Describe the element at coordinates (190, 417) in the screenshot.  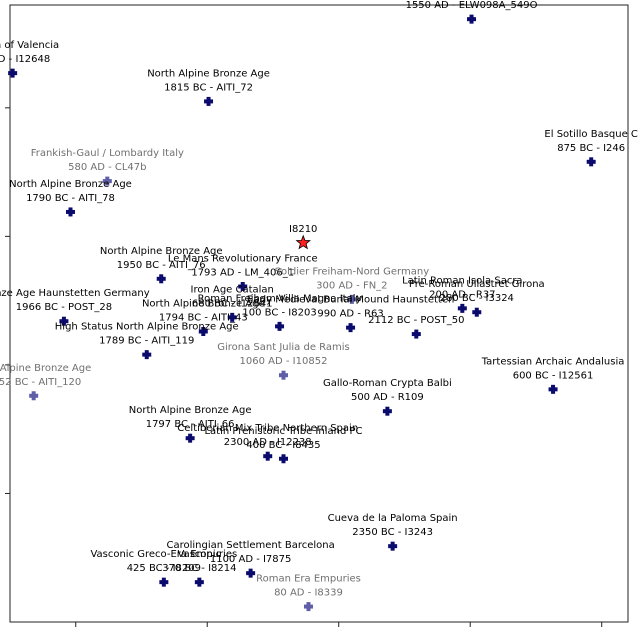
I see `point-label-22: North Alpine Bronze Age 1797 BC - AITI_66` at that location.